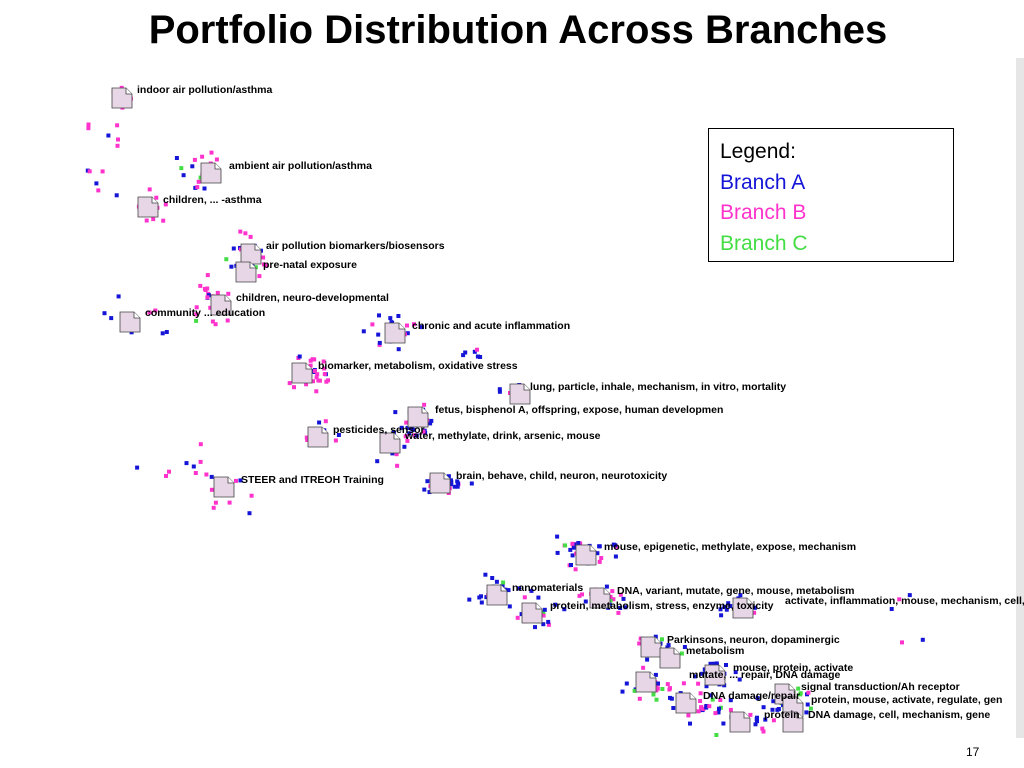 The image size is (1024, 768). Describe the element at coordinates (753, 640) in the screenshot. I see `topic-label: Parkinsons, neuron, dopaminergic` at that location.